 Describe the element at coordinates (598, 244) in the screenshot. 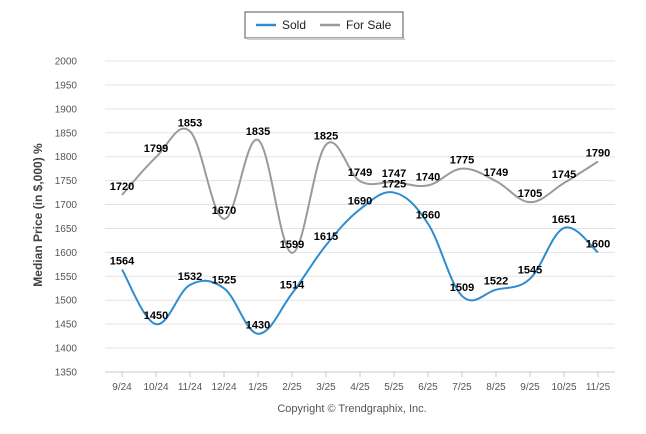

I see `sold-data-label: 1600` at that location.